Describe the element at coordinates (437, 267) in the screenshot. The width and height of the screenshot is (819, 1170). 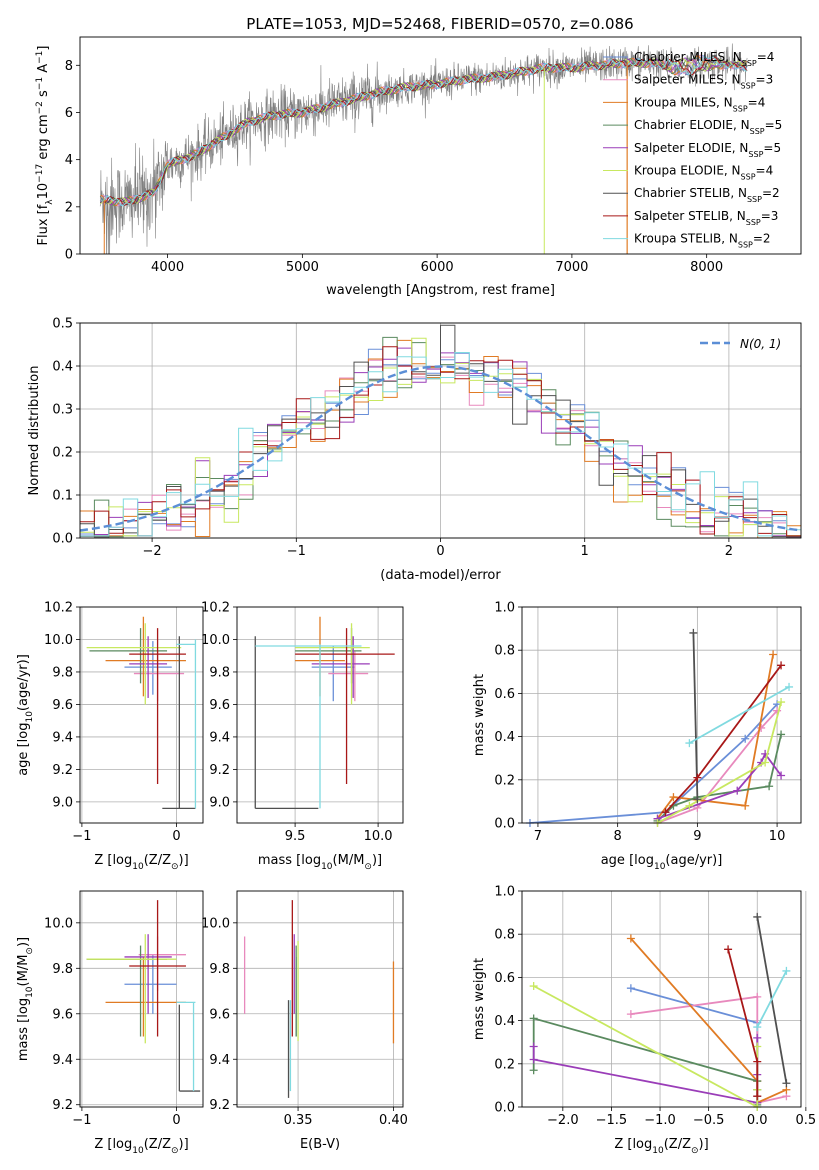
I see `x-tick-label: 6000` at that location.